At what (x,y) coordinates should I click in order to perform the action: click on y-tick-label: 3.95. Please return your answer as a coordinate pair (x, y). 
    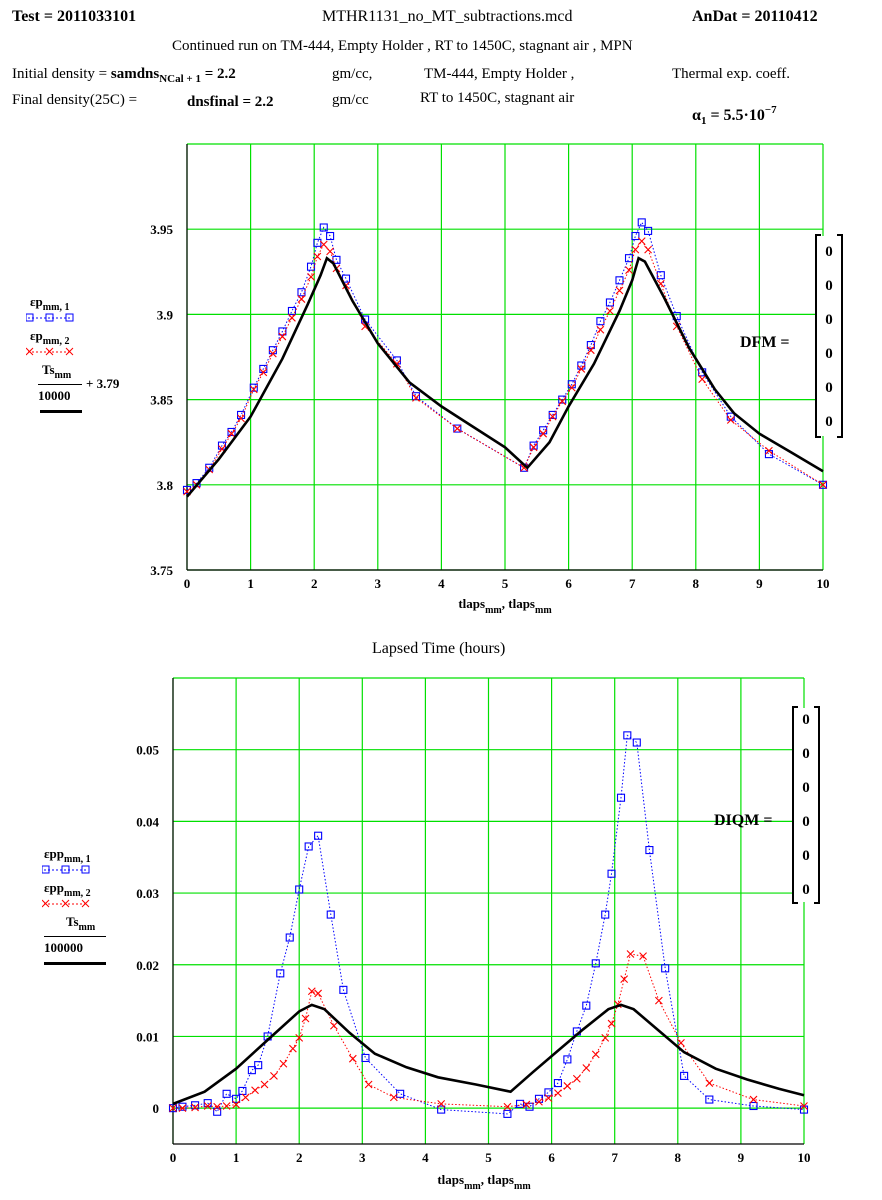
    Looking at the image, I should click on (161, 229).